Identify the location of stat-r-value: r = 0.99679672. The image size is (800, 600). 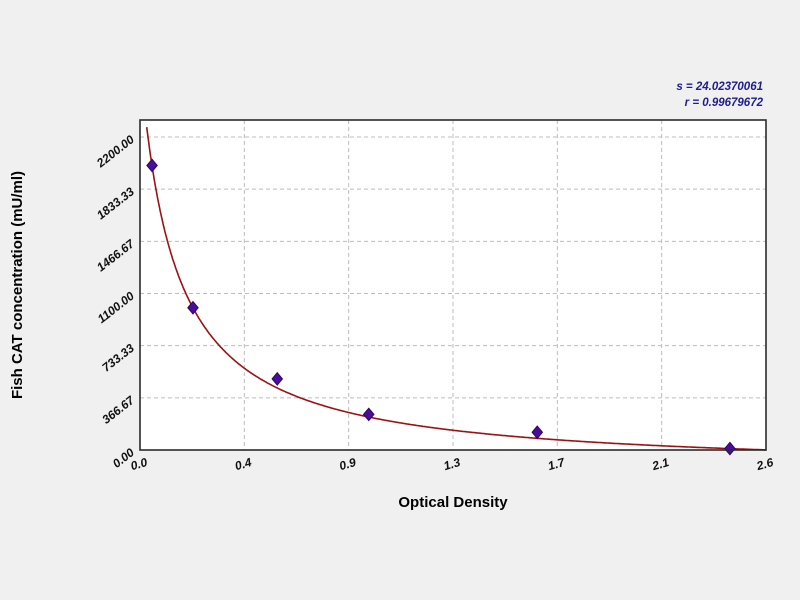
(724, 103).